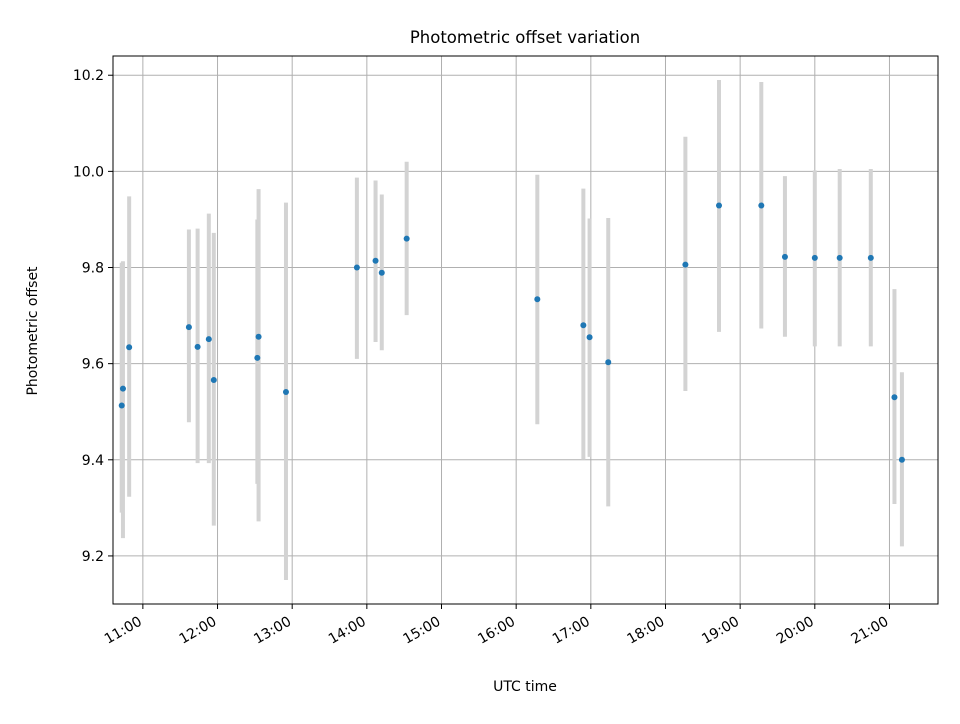  I want to click on x-tick-label: 14:00, so click(347, 631).